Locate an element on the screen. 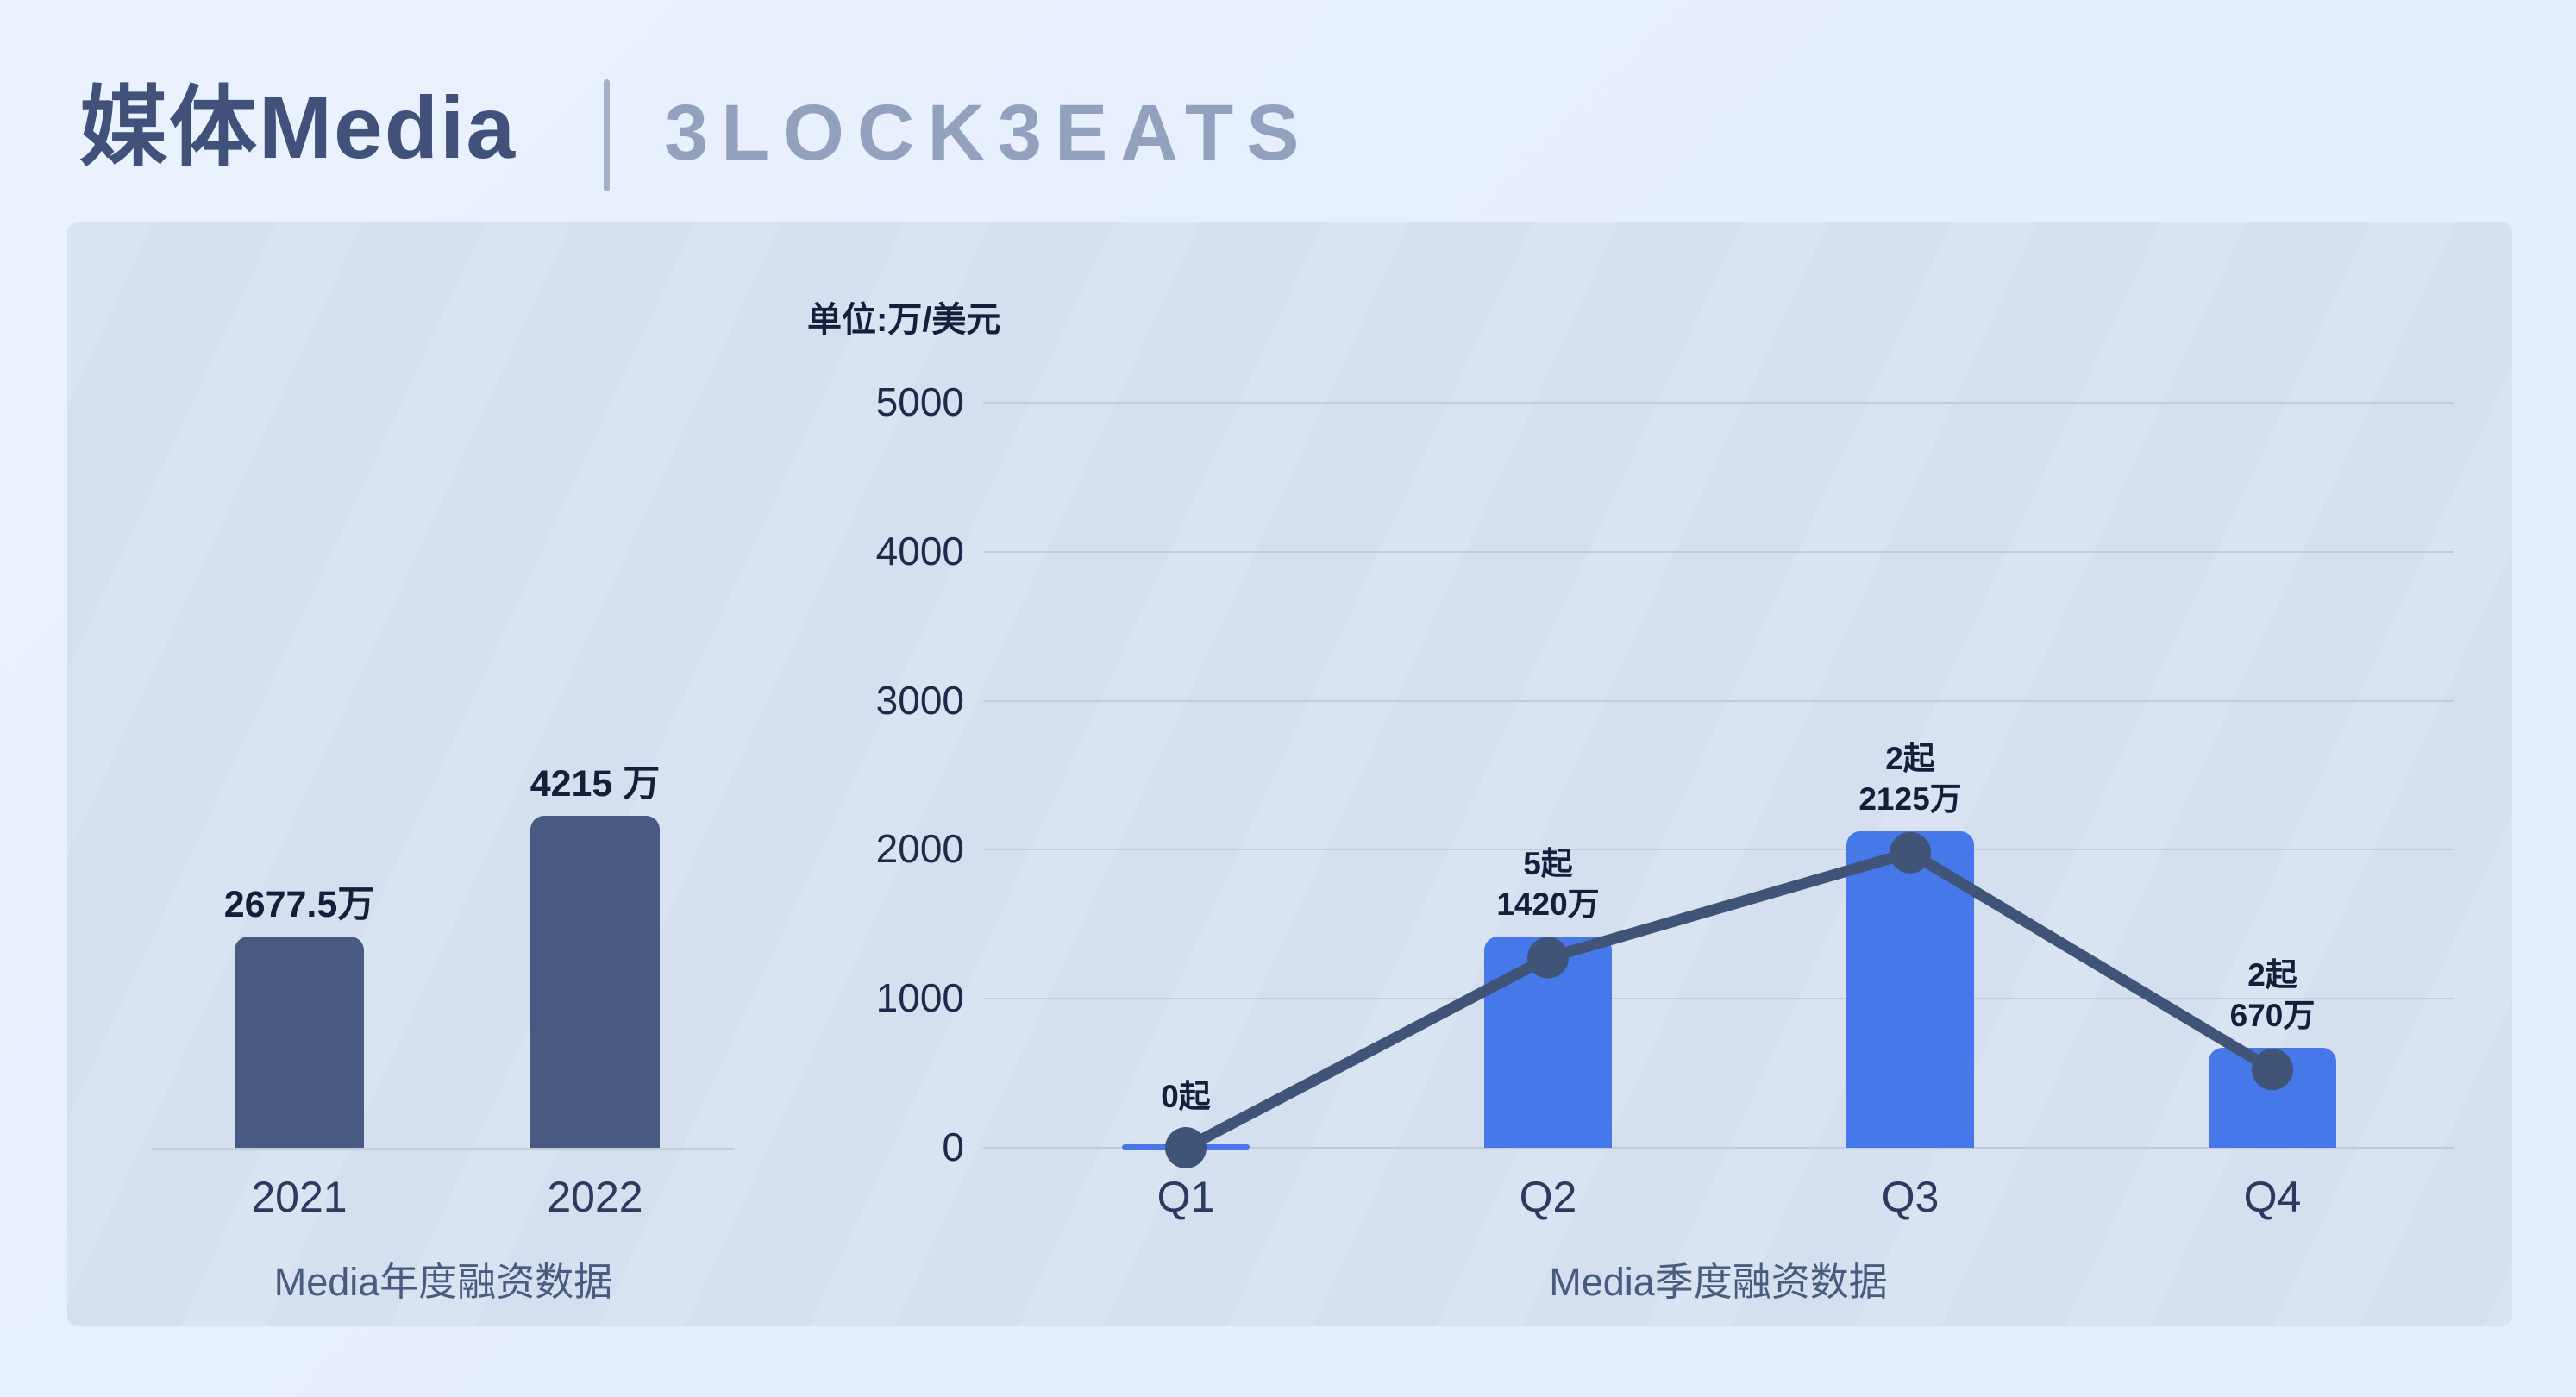  y-tick-label: 5000 is located at coordinates (919, 401).